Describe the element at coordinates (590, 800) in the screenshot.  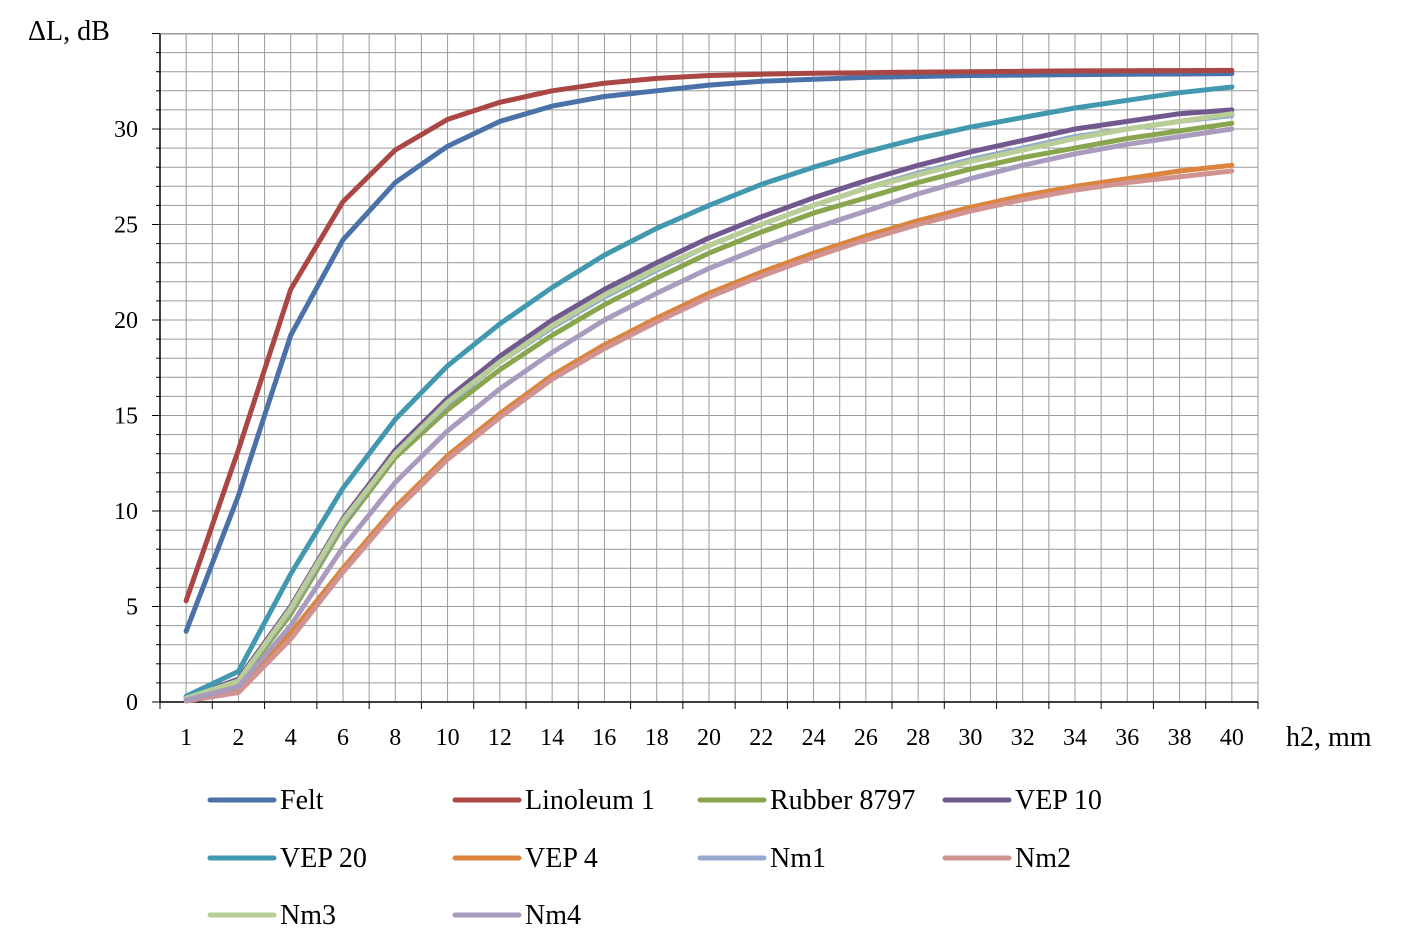
I see `legend-label: Linoleum 1` at that location.